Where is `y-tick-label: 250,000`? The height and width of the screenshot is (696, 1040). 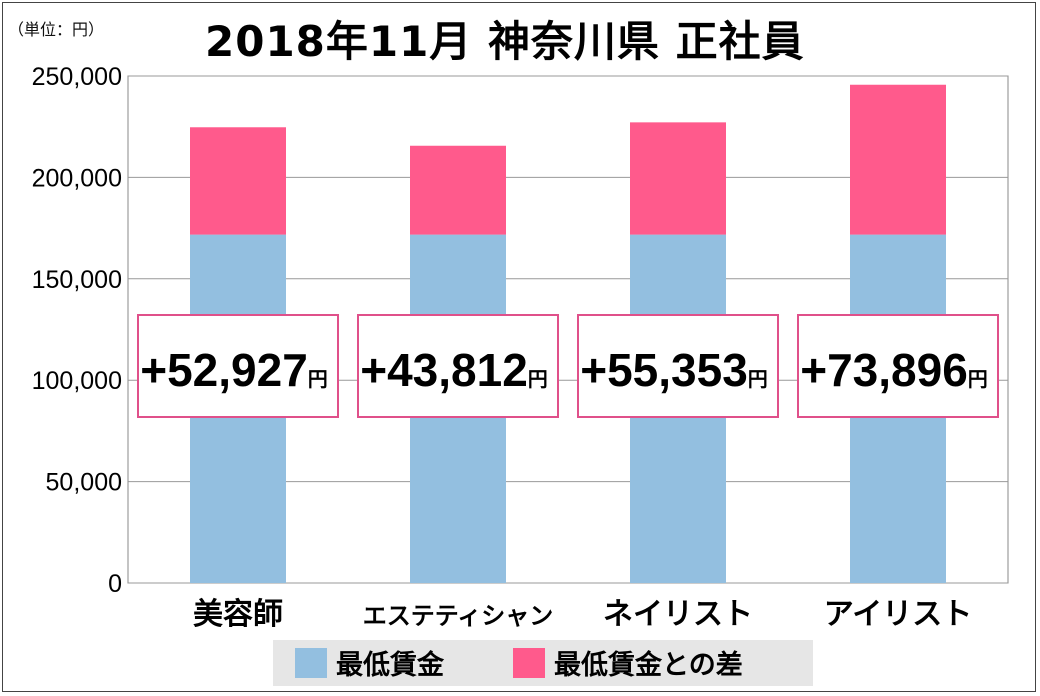
y-tick-label: 250,000 is located at coordinates (77, 77).